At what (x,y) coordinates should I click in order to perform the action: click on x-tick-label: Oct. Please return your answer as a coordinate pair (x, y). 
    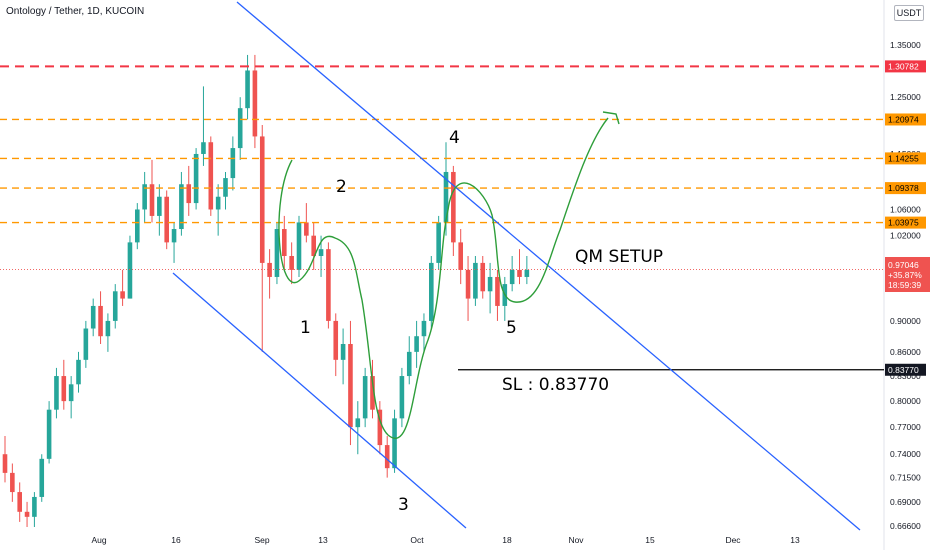
    Looking at the image, I should click on (417, 540).